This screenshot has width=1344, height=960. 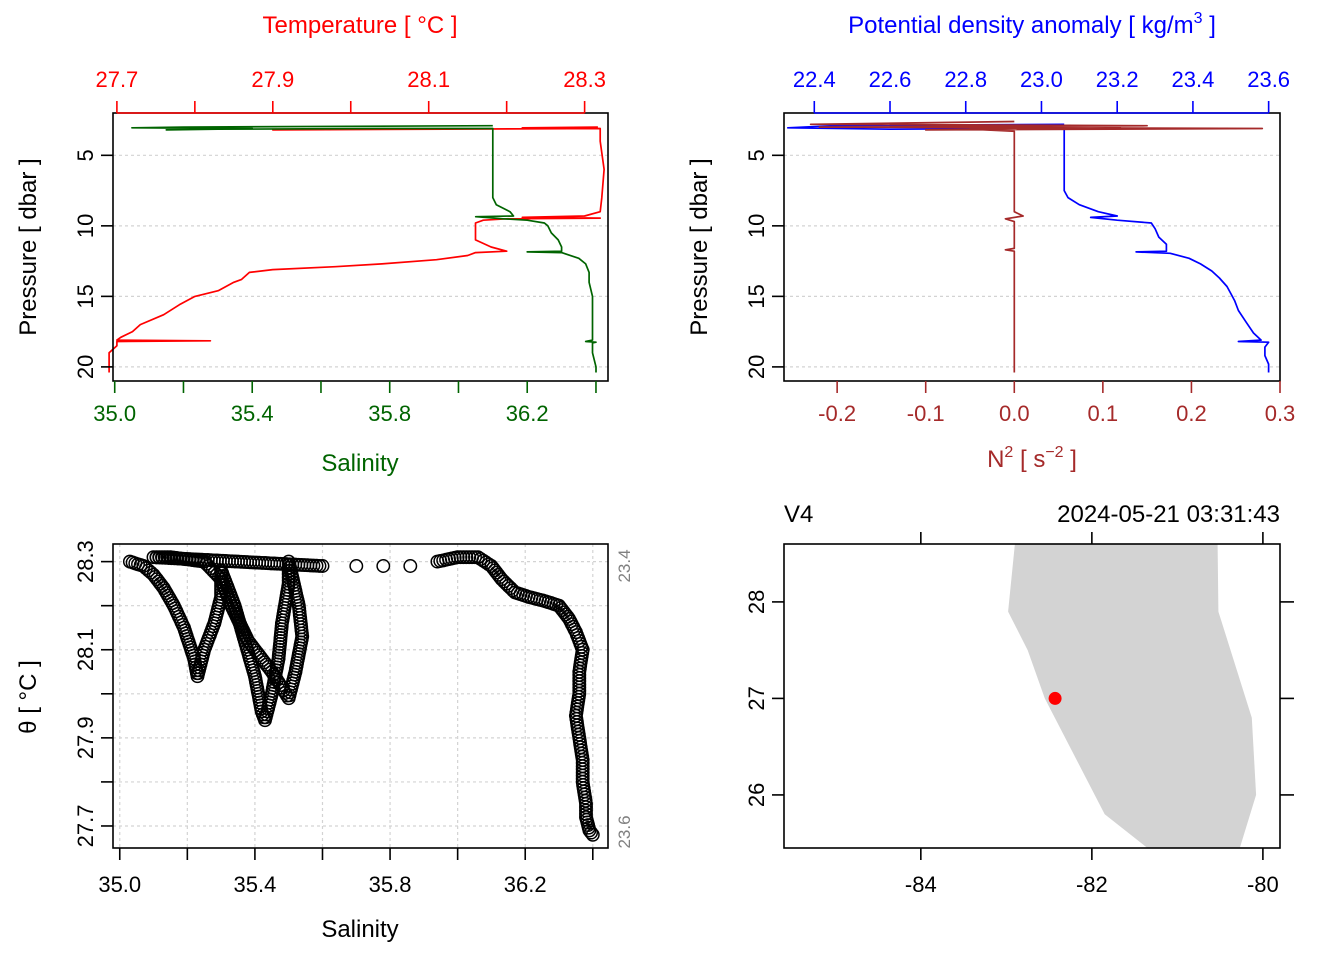 What do you see at coordinates (798, 514) in the screenshot?
I see `p4-station-label: V4` at bounding box center [798, 514].